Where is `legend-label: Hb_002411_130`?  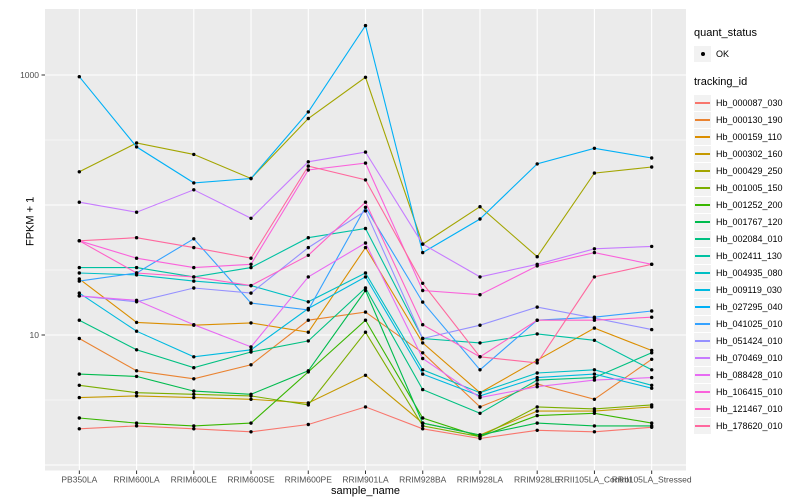 legend-label: Hb_002411_130 is located at coordinates (749, 255).